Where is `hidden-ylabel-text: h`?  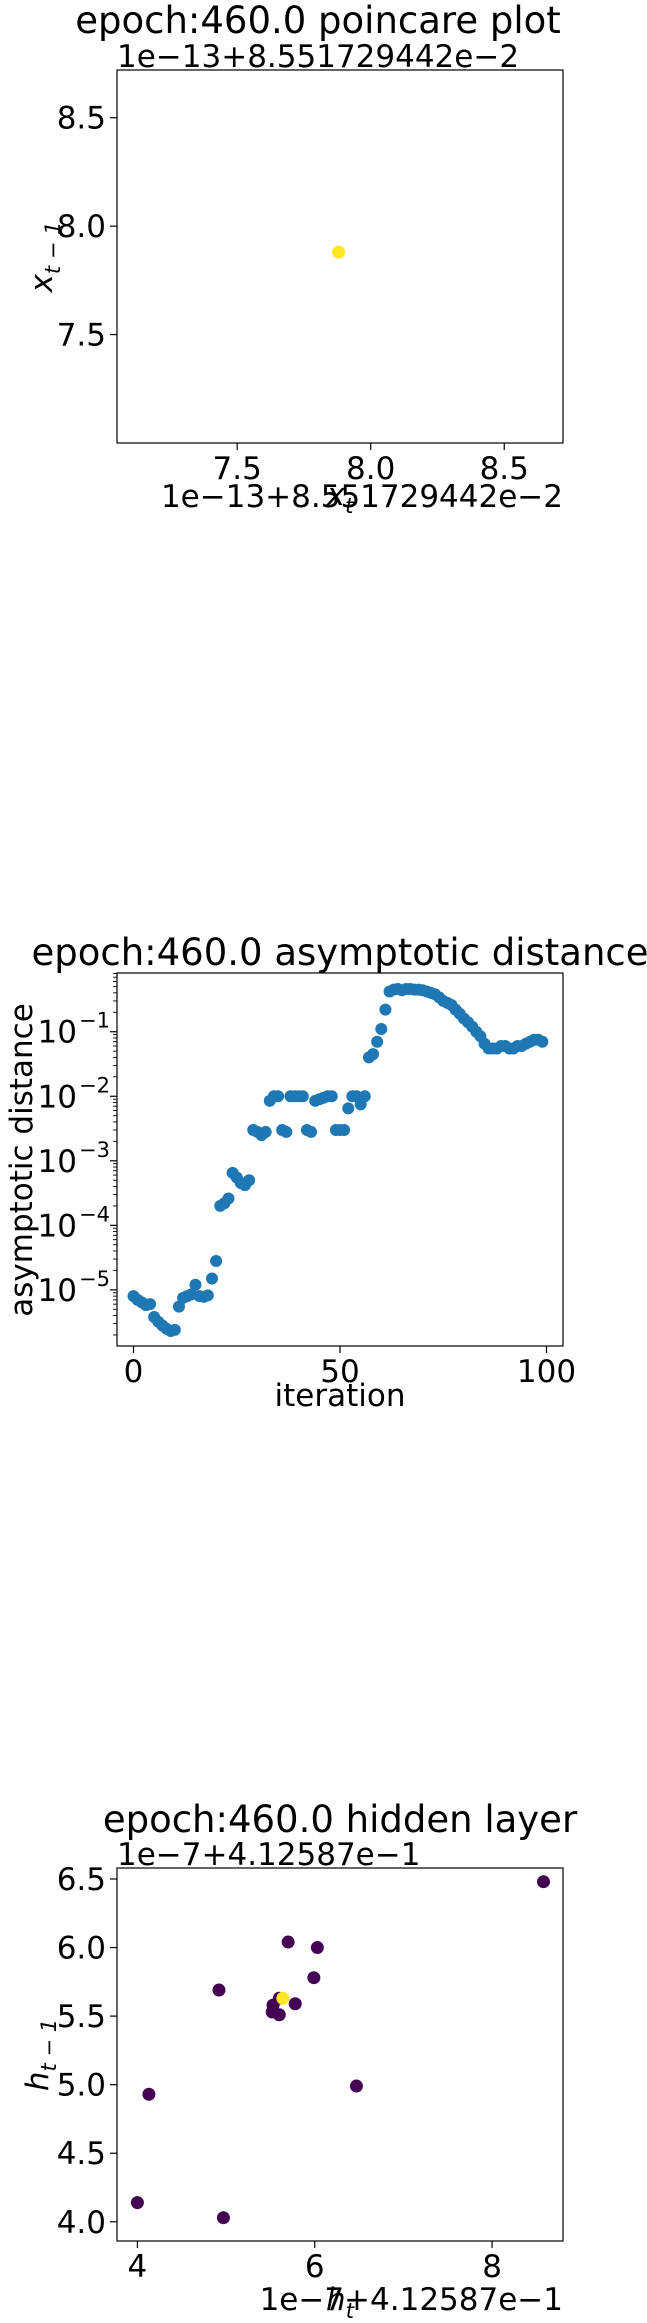 hidden-ylabel-text: h is located at coordinates (38, 2081).